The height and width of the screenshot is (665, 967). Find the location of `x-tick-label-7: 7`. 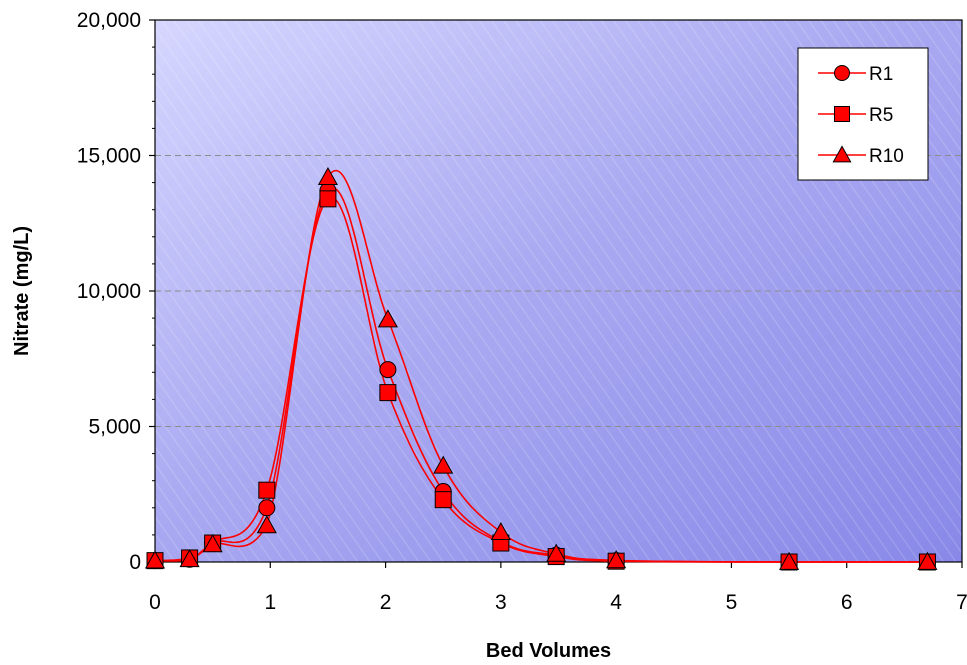

x-tick-label-7: 7 is located at coordinates (961, 602).